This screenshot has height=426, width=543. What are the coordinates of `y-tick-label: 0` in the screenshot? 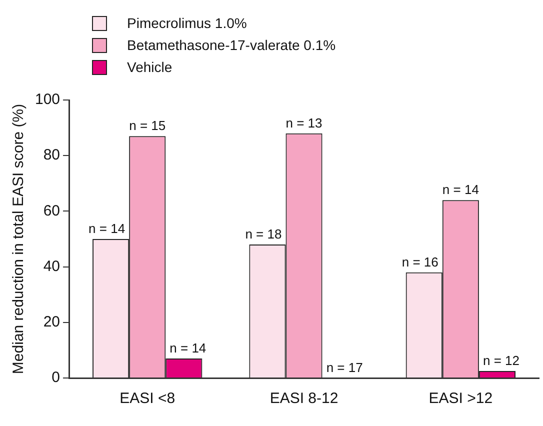 It's located at (56, 377).